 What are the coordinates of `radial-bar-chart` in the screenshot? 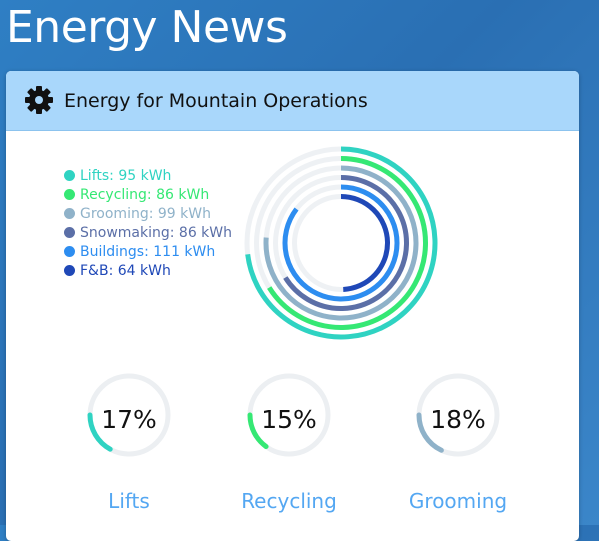 It's located at (341, 243).